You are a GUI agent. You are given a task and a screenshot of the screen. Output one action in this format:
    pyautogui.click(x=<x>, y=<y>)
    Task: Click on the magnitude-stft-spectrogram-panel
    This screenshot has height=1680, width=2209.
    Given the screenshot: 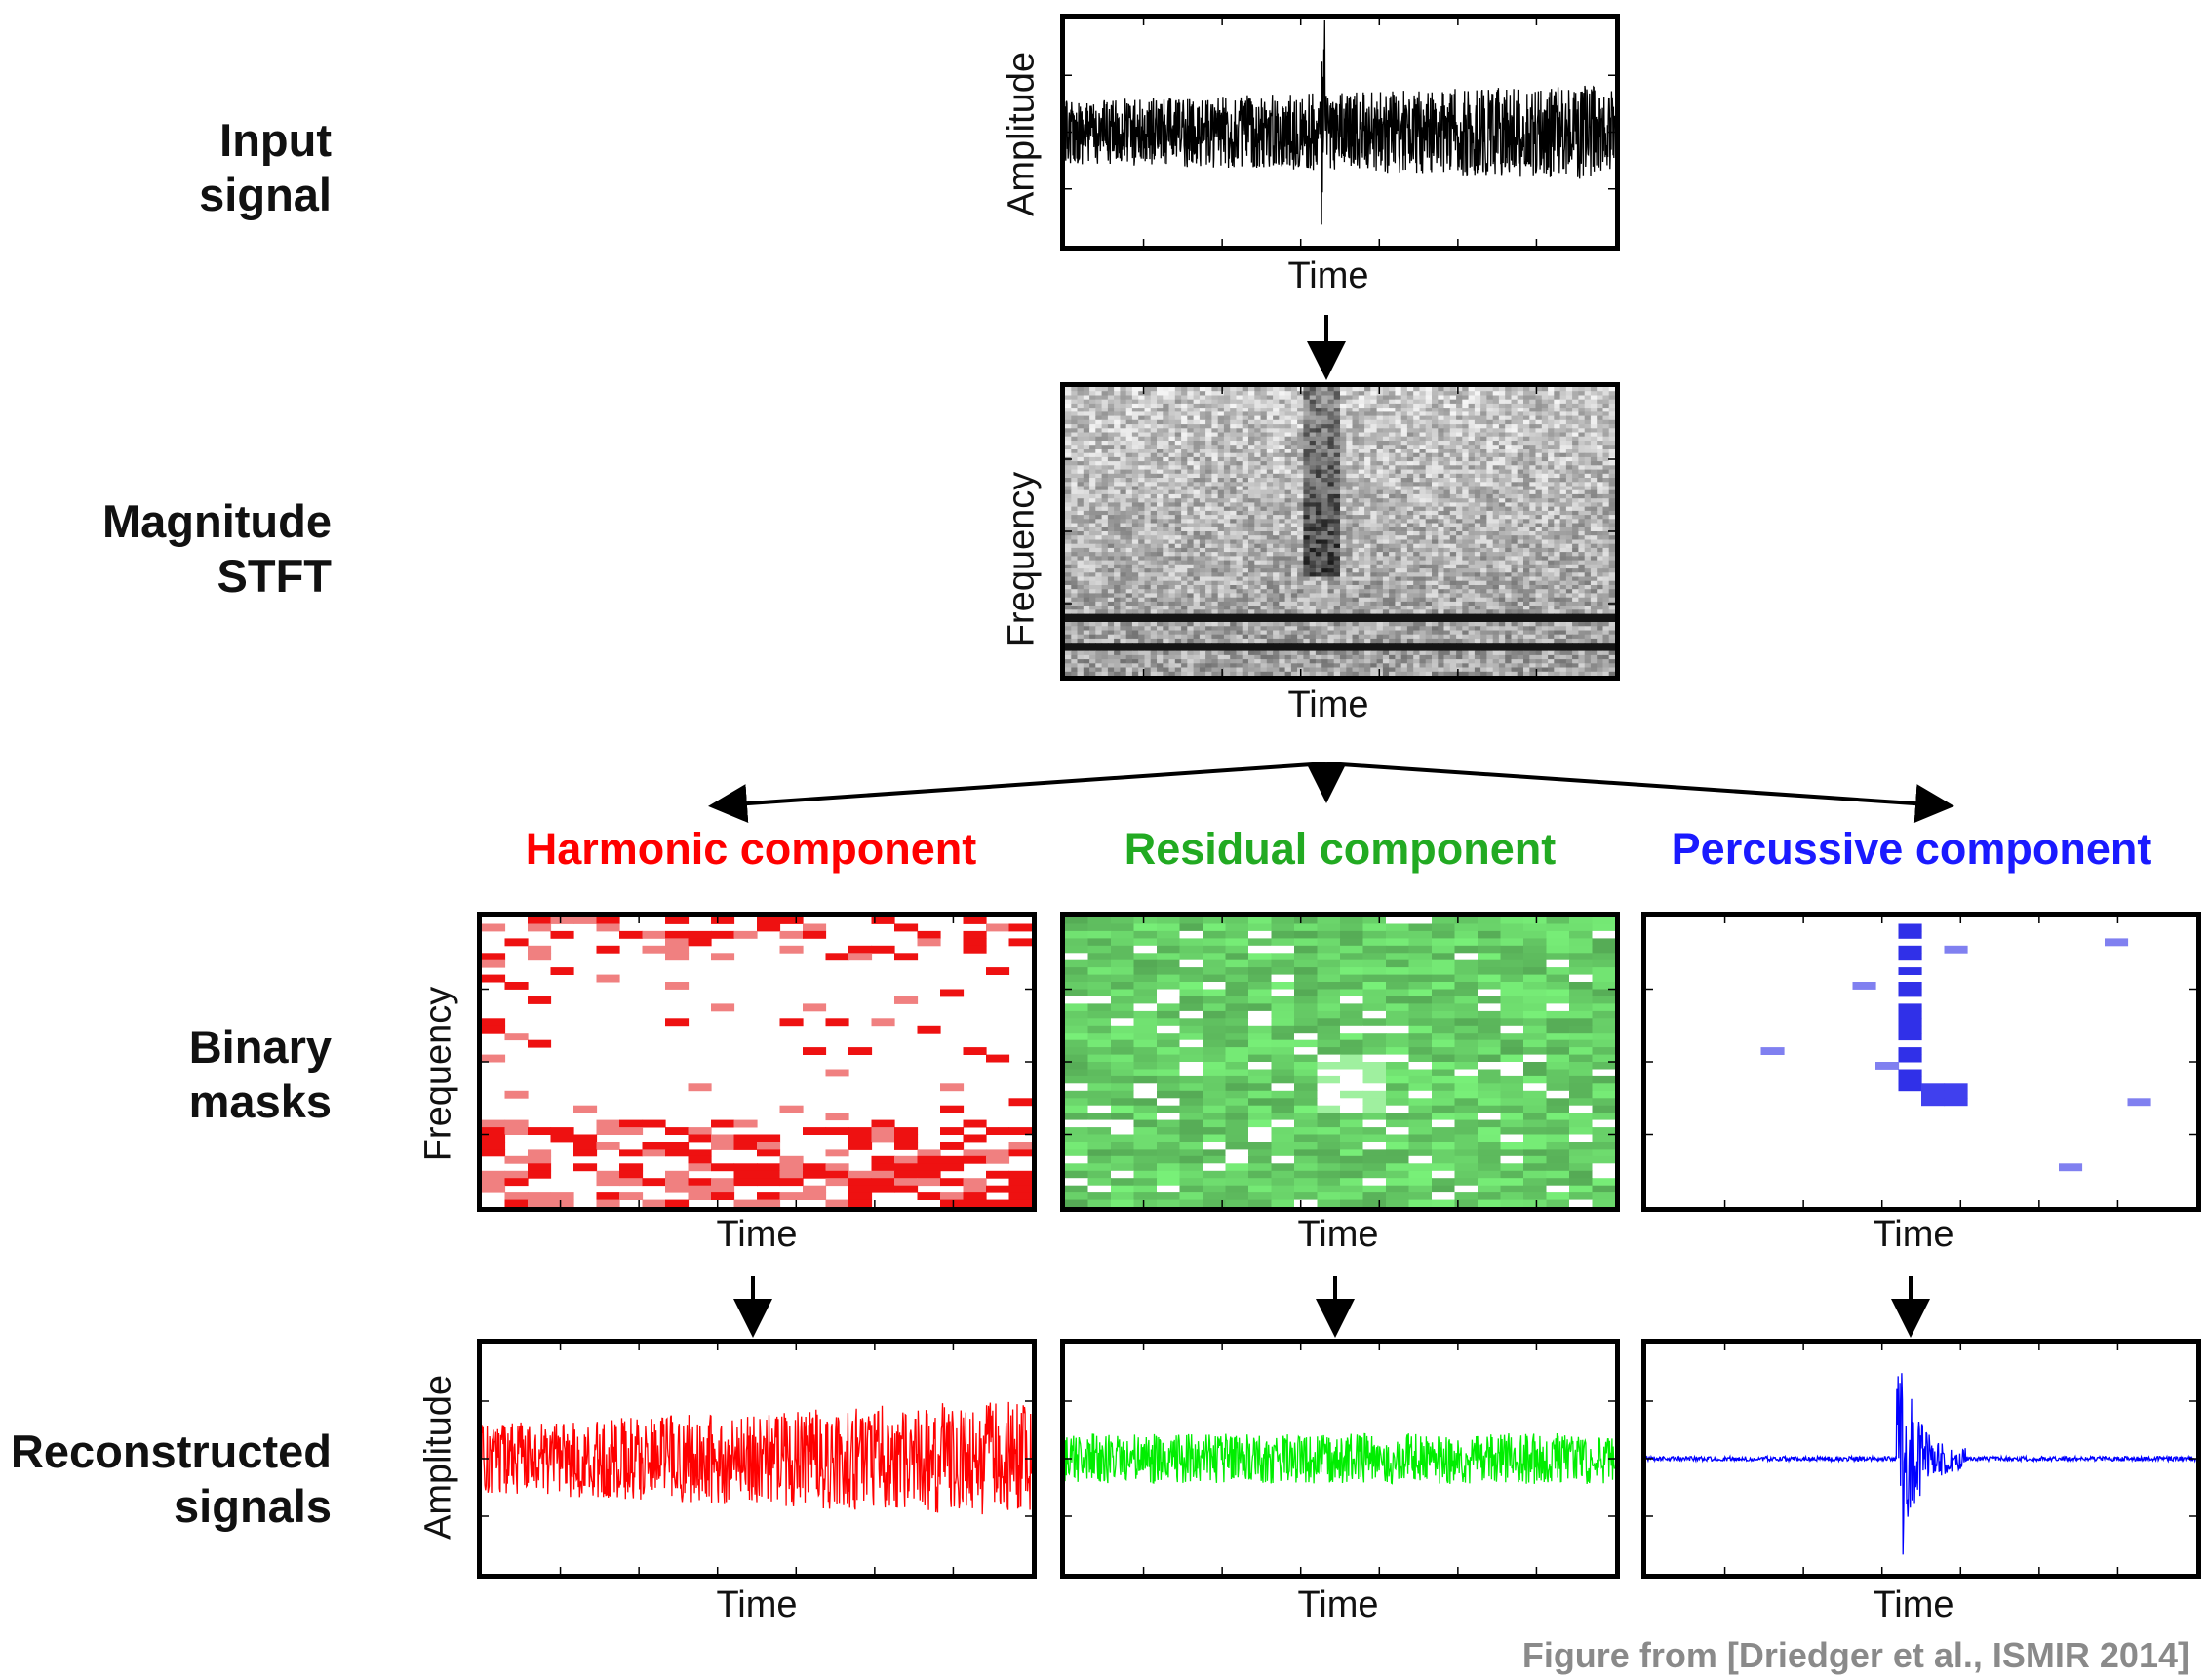 What is the action you would take?
    pyautogui.click(x=1340, y=531)
    